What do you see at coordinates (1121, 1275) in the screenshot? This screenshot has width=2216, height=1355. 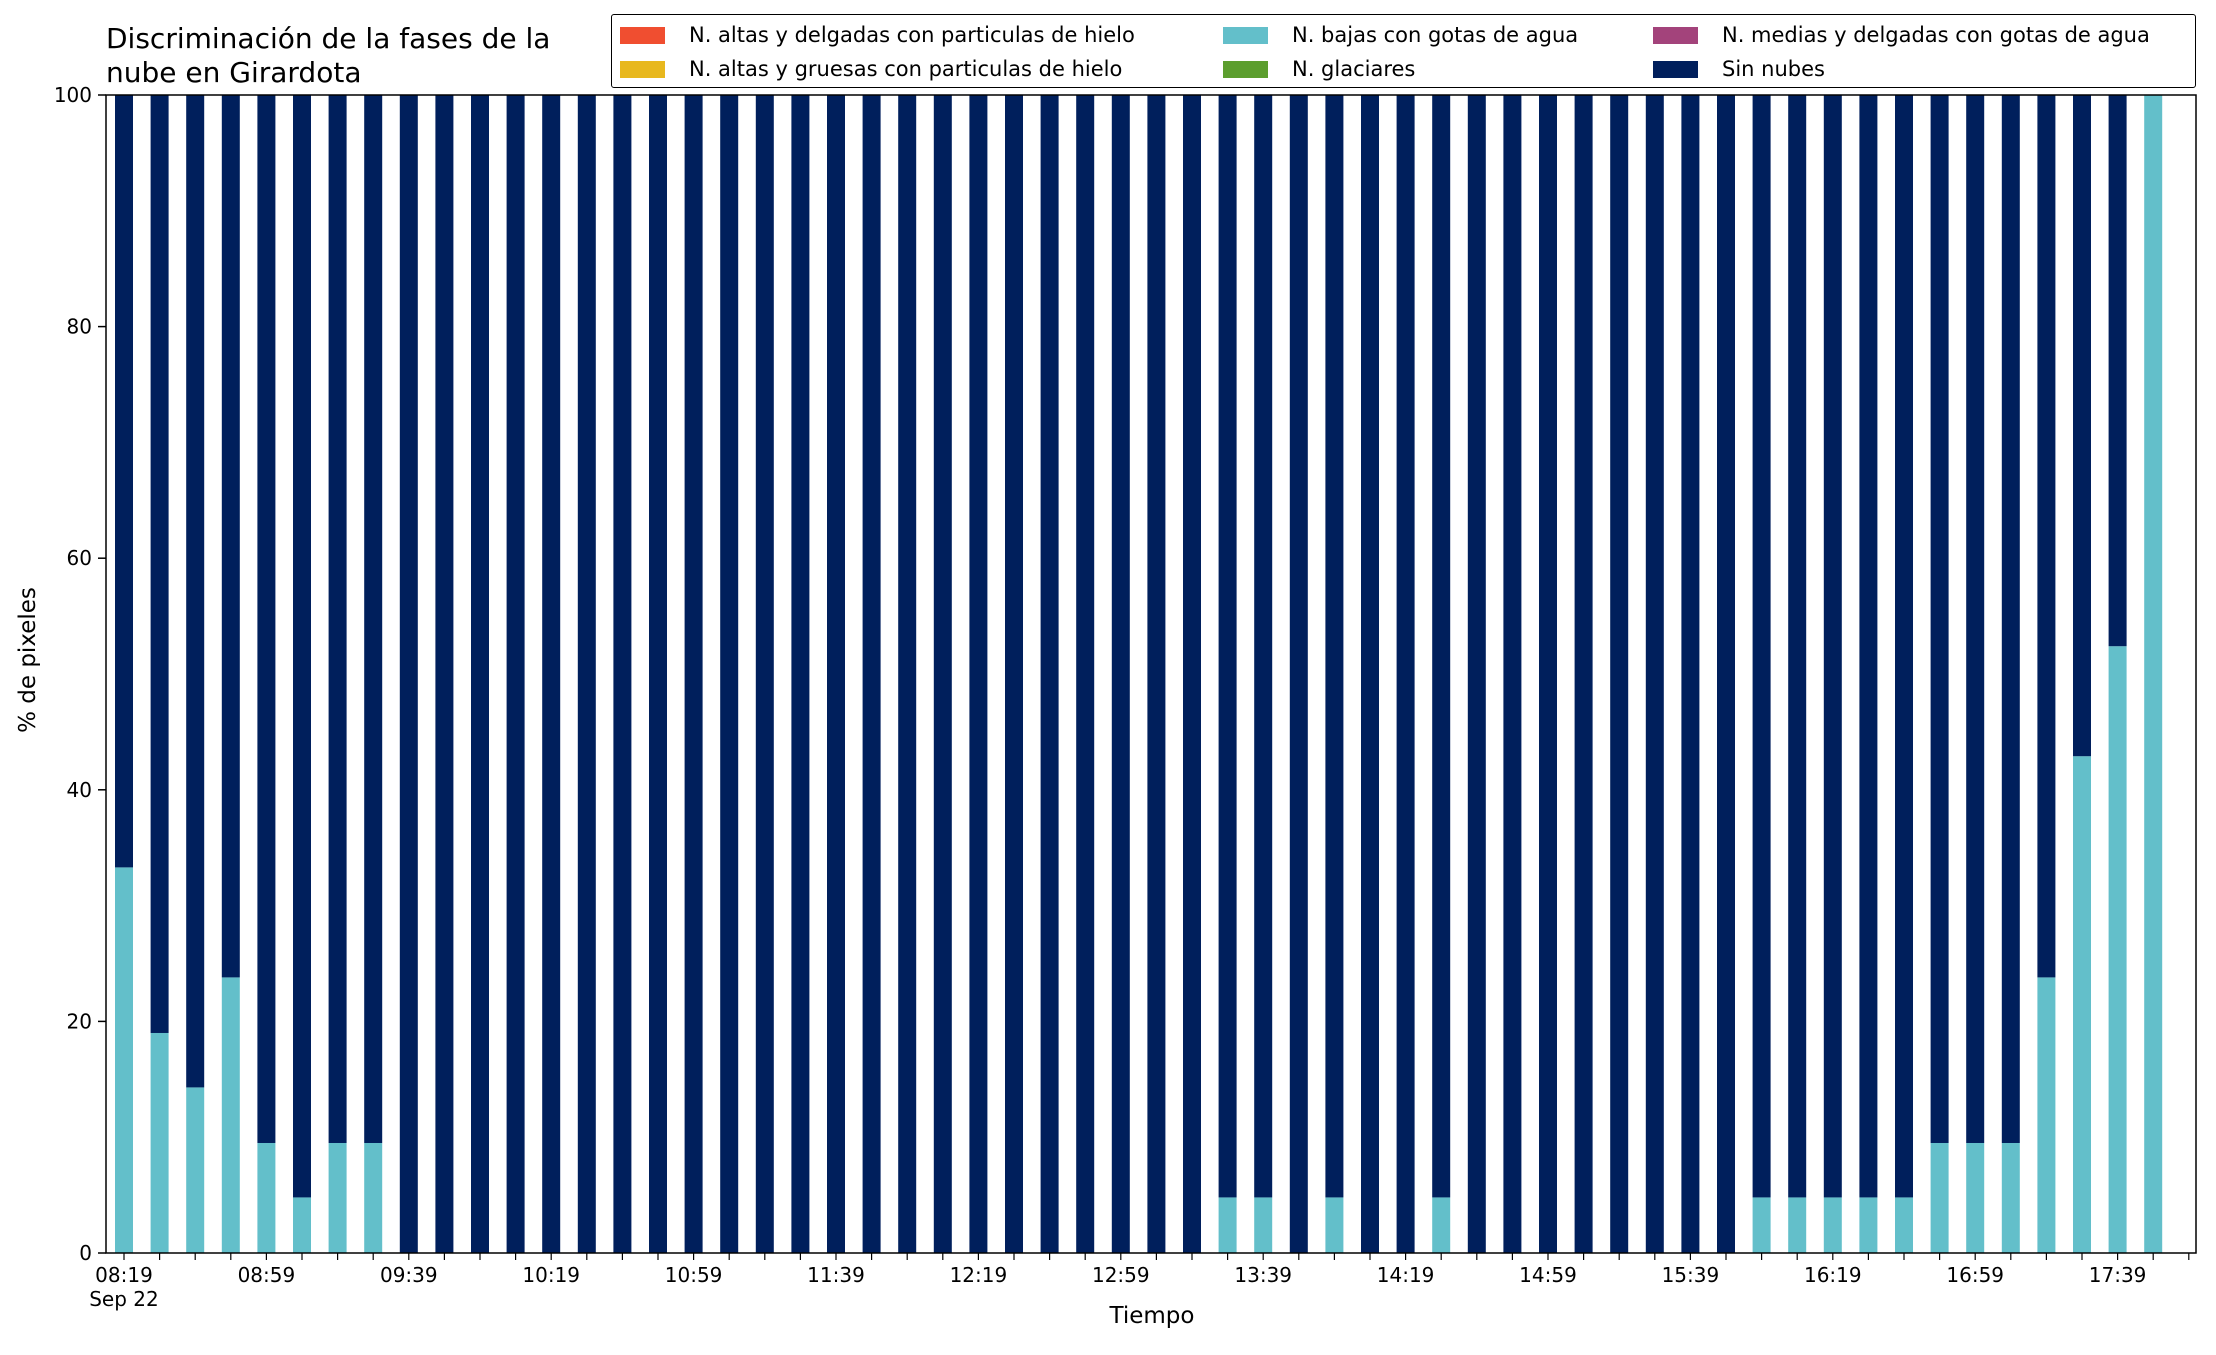 I see `x-tick-label: 12:59` at bounding box center [1121, 1275].